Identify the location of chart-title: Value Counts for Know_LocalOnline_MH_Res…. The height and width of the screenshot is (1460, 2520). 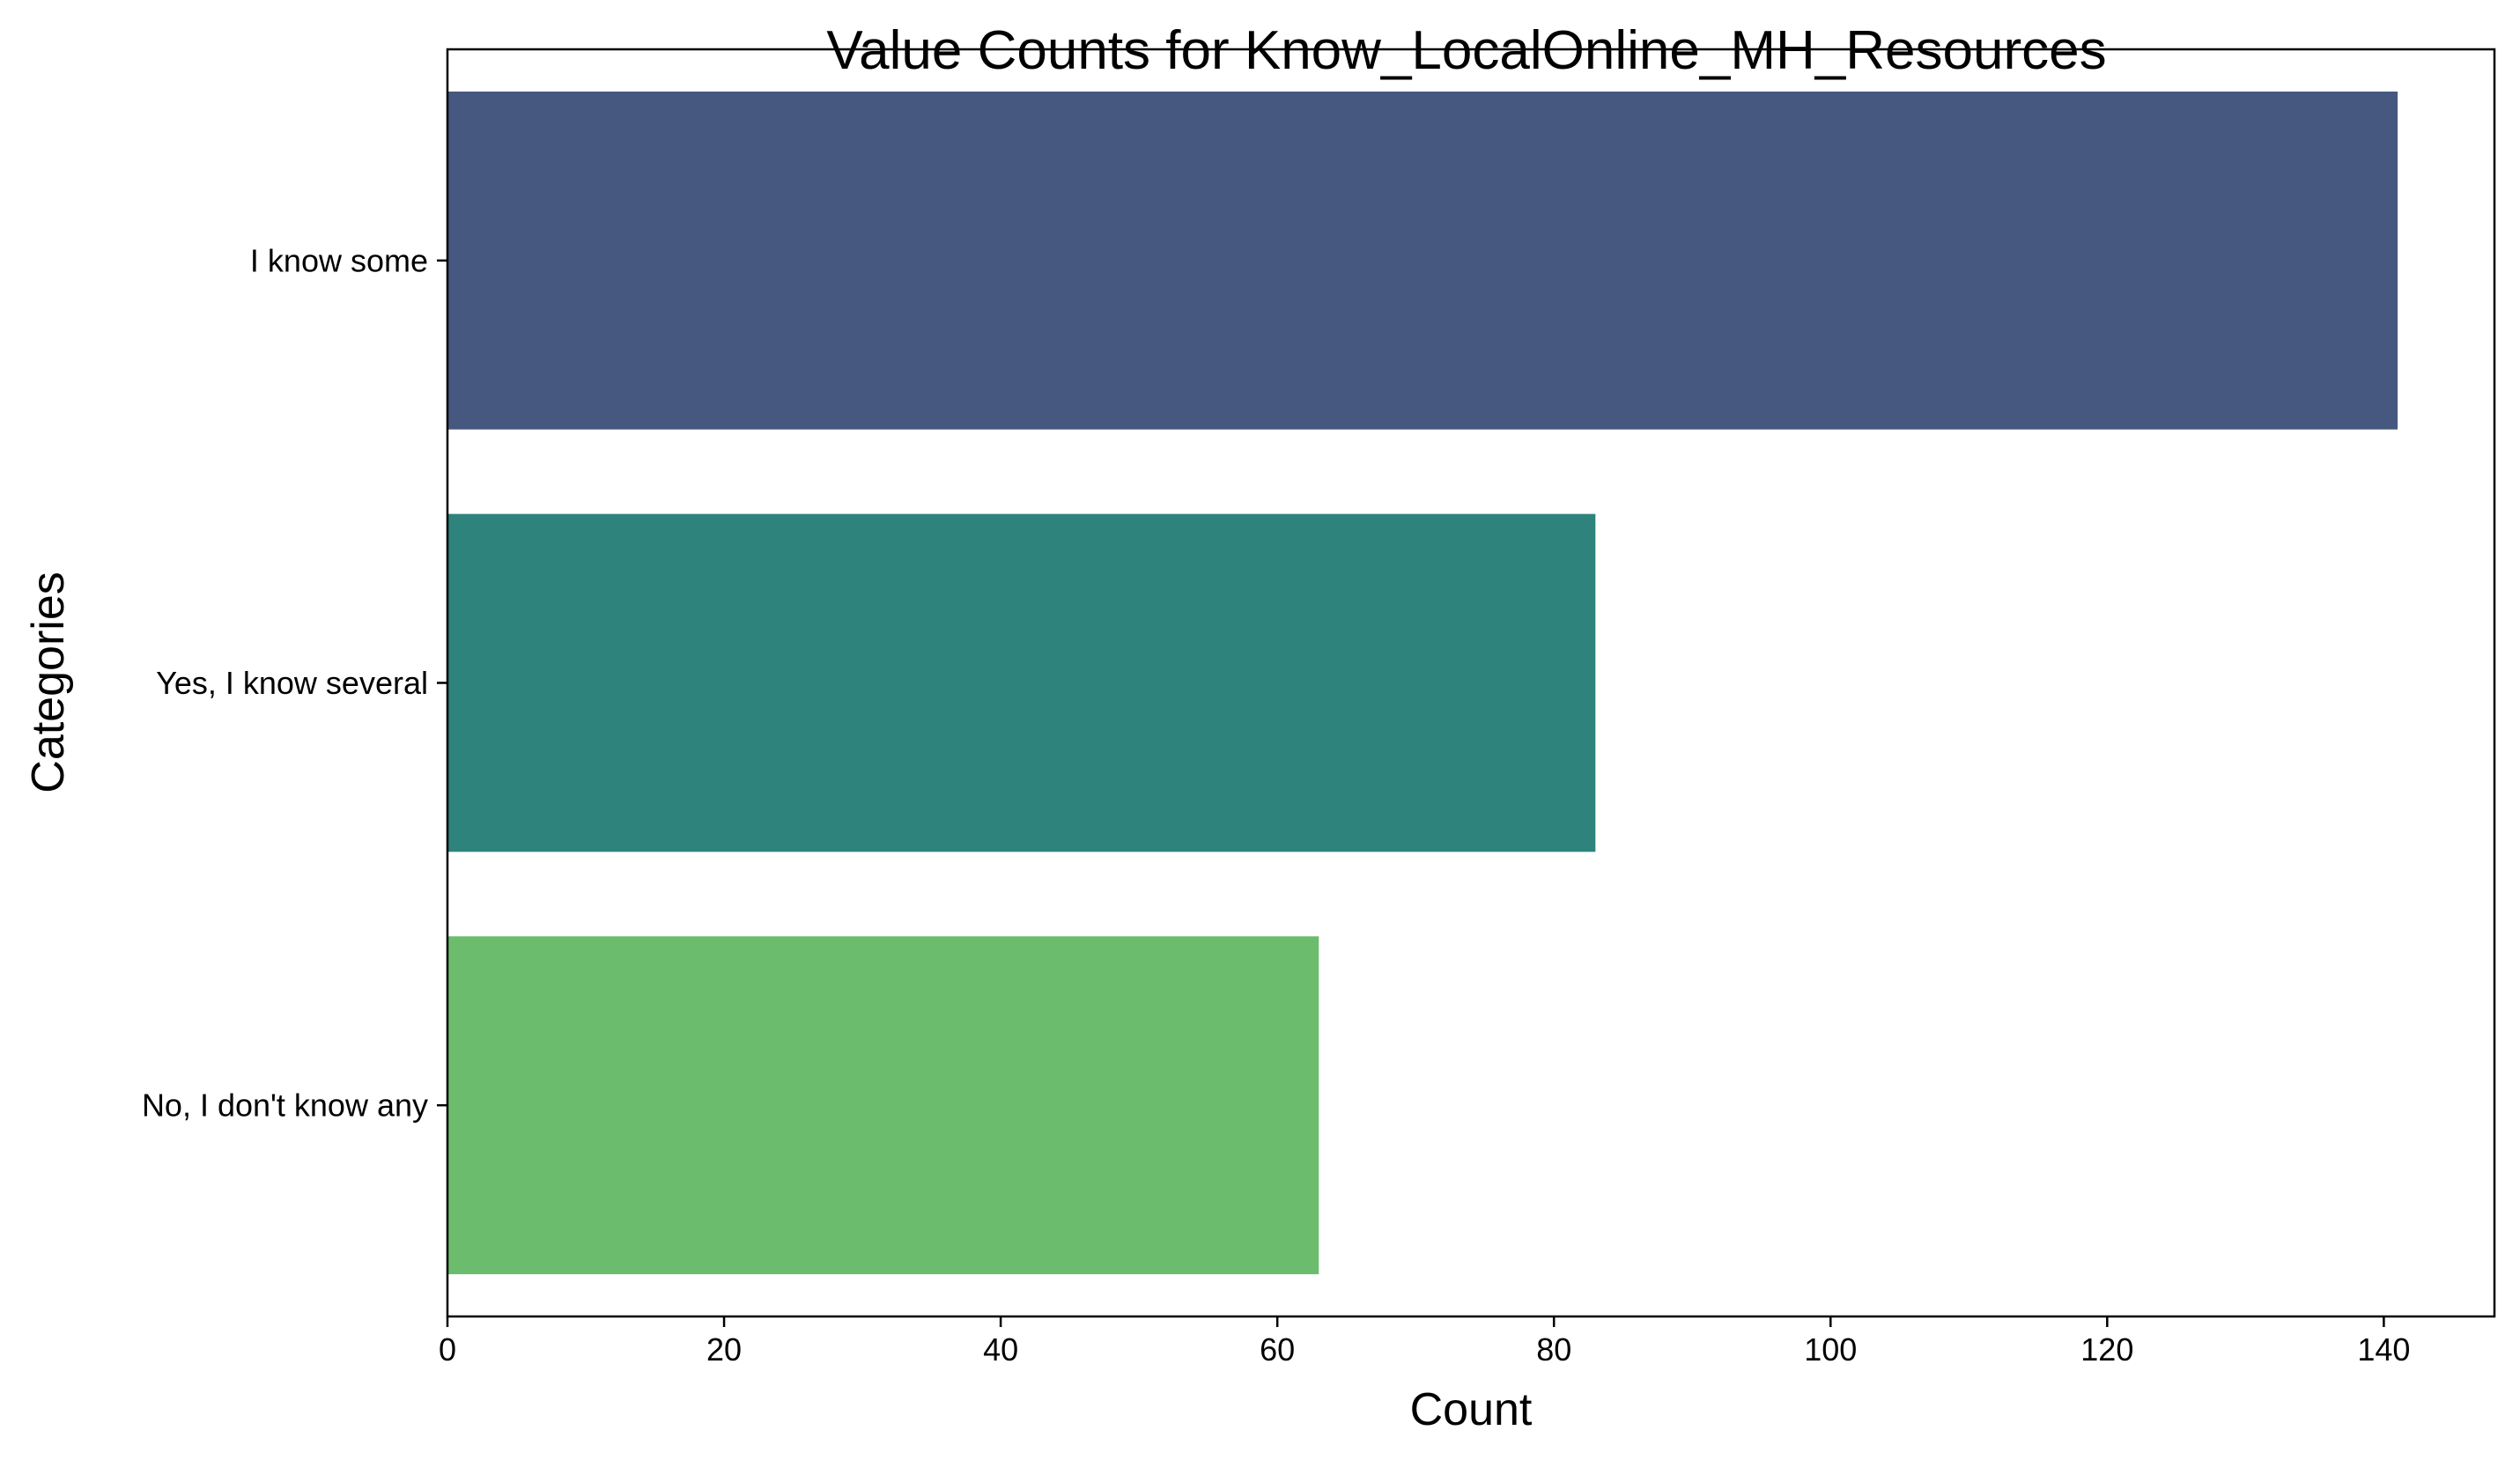
(1466, 50).